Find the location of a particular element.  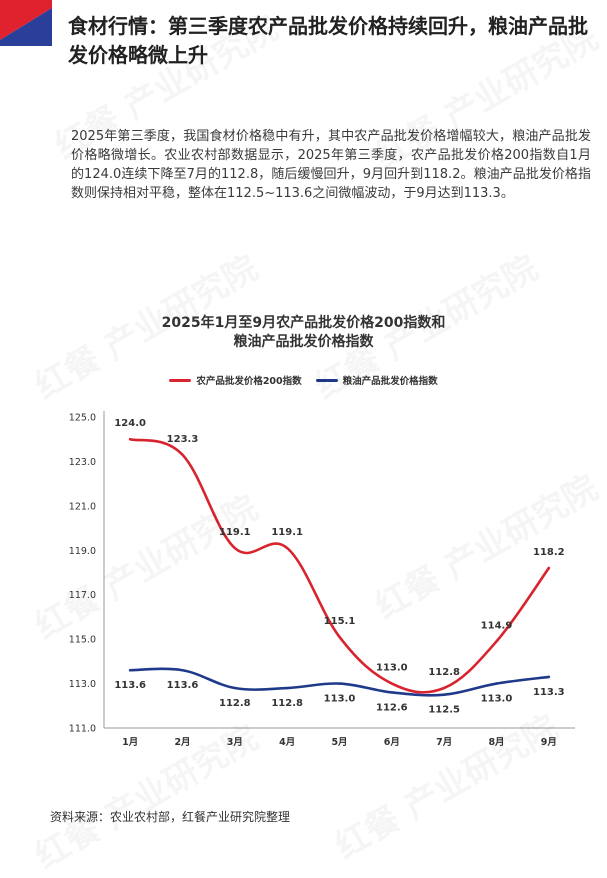

legend-item-agri: 农产品批发价格200指数 is located at coordinates (235, 380).